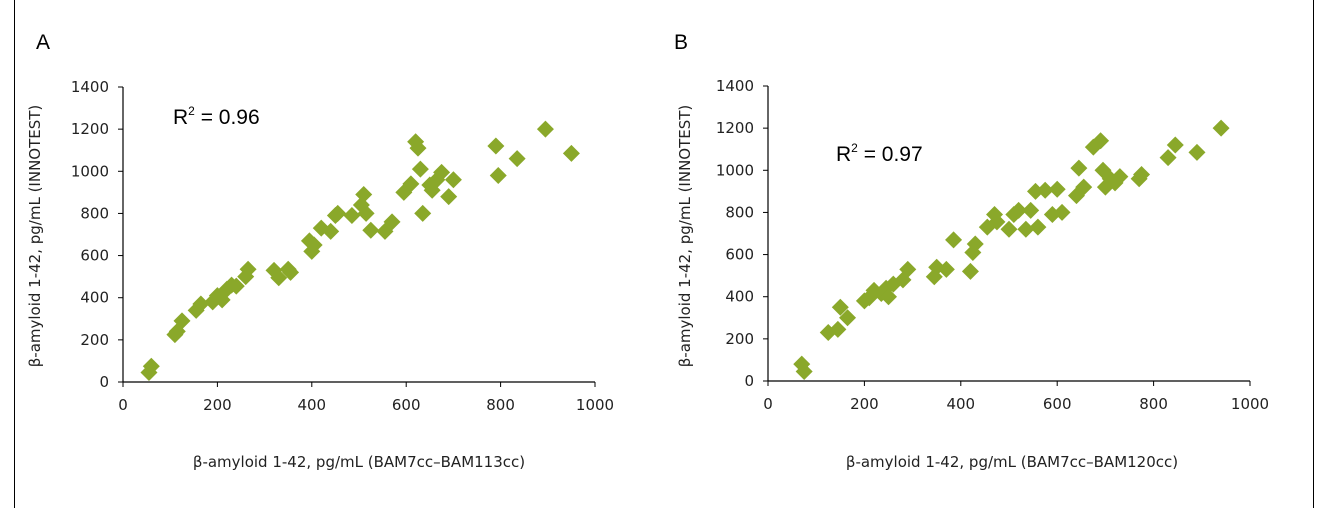  Describe the element at coordinates (359, 462) in the screenshot. I see `x-axis-label-a: β-amyloid 1-42, pg/mL (BAM7cc–BAM113cc)` at that location.